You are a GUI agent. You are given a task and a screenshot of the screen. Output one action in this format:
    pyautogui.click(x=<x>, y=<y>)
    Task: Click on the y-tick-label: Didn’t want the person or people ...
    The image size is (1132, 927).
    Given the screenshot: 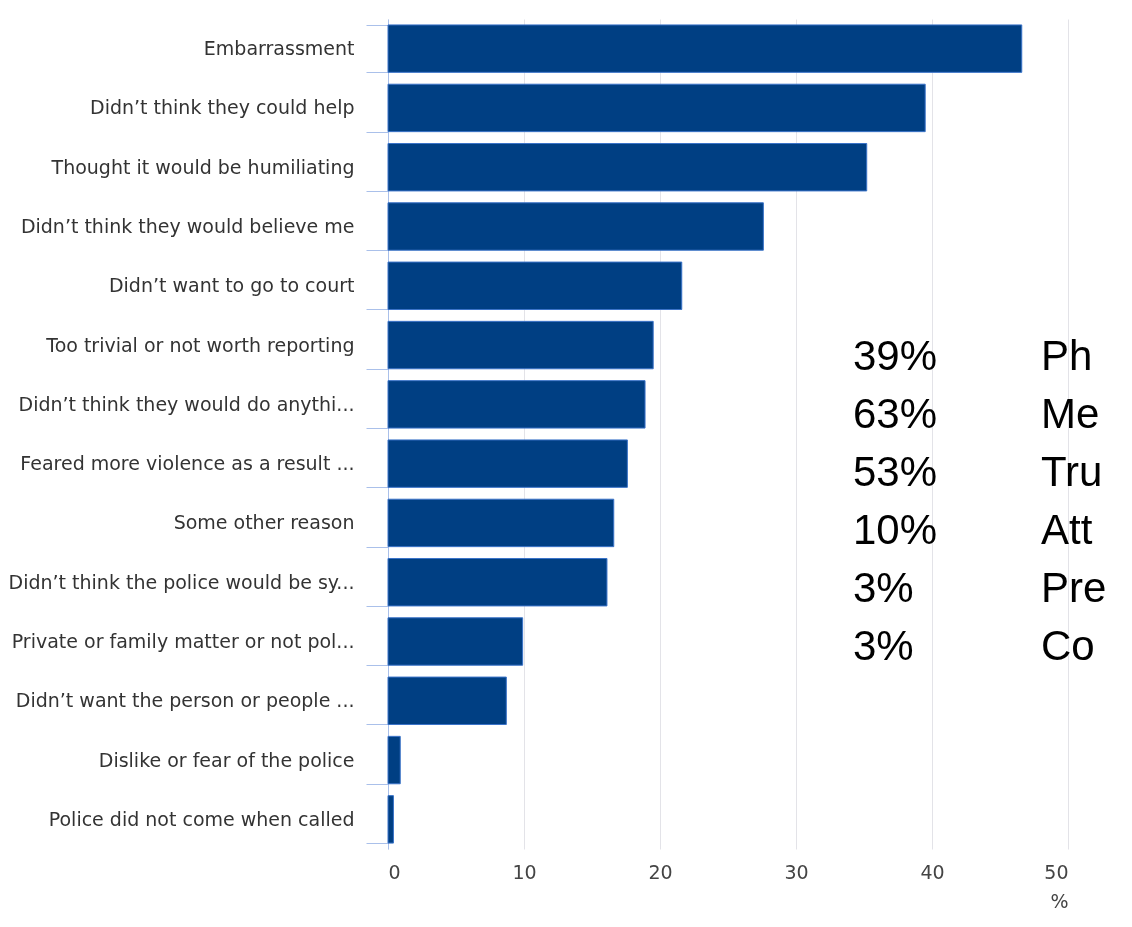 What is the action you would take?
    pyautogui.click(x=185, y=700)
    